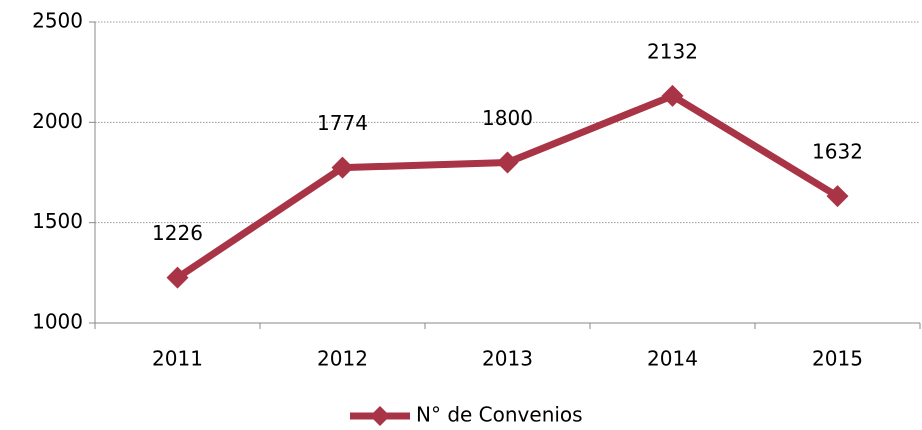 Image resolution: width=922 pixels, height=430 pixels. What do you see at coordinates (342, 359) in the screenshot?
I see `x-tick-label: 2012` at bounding box center [342, 359].